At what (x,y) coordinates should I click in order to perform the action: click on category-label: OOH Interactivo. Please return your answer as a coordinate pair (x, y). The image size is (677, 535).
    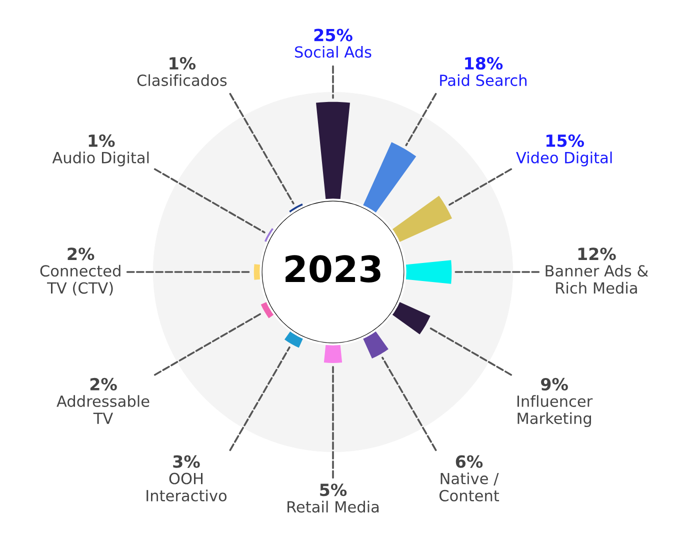
    Looking at the image, I should click on (186, 487).